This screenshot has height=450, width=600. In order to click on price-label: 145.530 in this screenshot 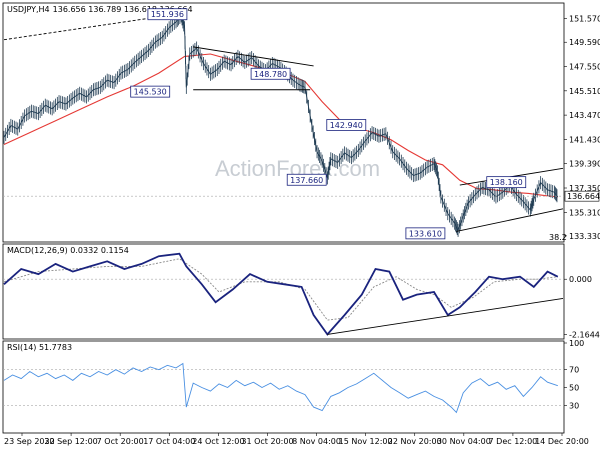, I will do `click(150, 92)`.